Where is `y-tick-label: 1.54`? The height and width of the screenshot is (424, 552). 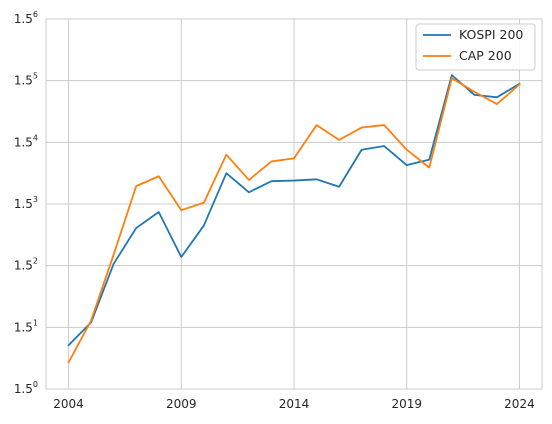 y-tick-label: 1.54 is located at coordinates (26, 141).